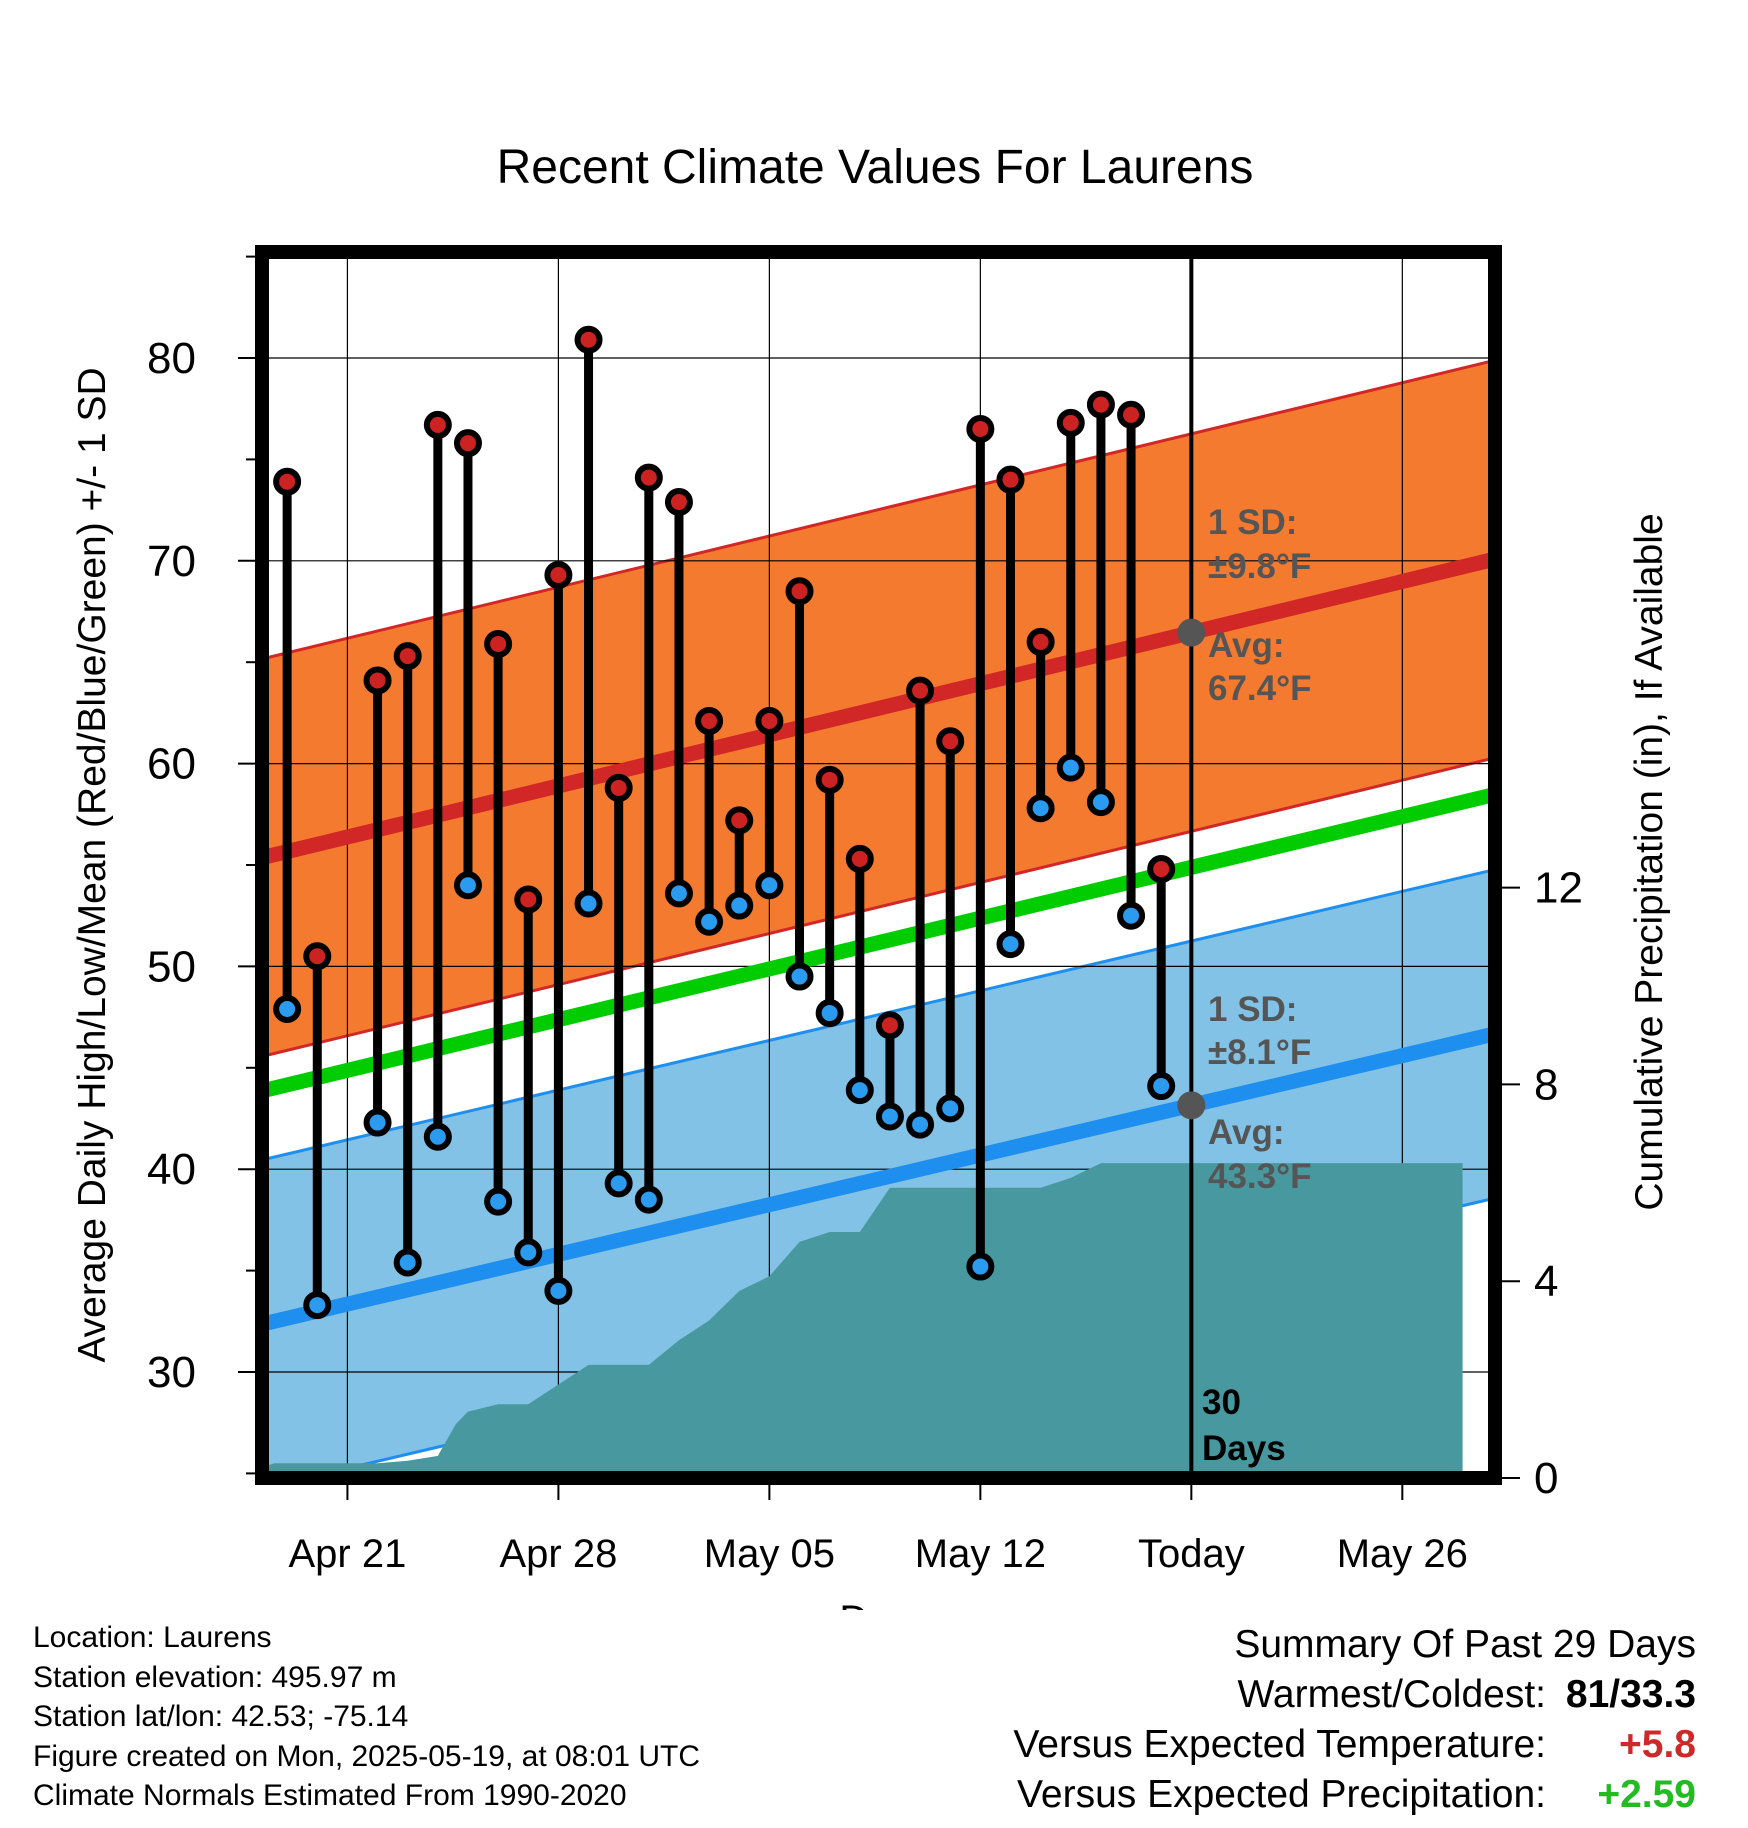 Image resolution: width=1748 pixels, height=1828 pixels. Describe the element at coordinates (1546, 1281) in the screenshot. I see `y2-tick-label: 4` at that location.